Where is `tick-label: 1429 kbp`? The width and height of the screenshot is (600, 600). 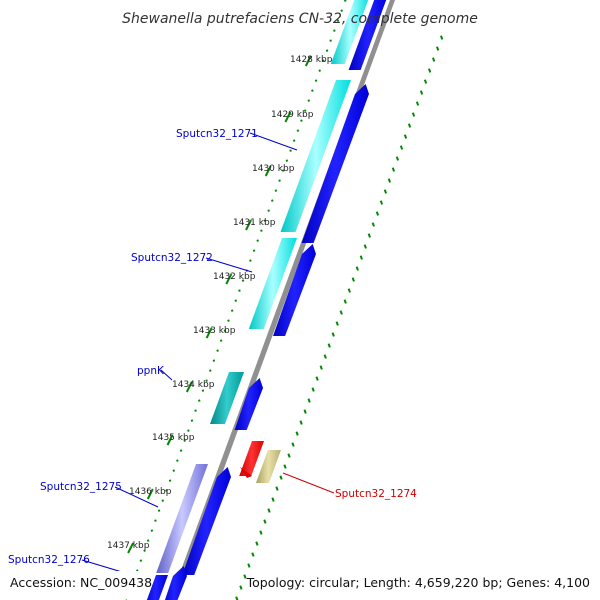
tick-label: 1429 kbp is located at coordinates (292, 115).